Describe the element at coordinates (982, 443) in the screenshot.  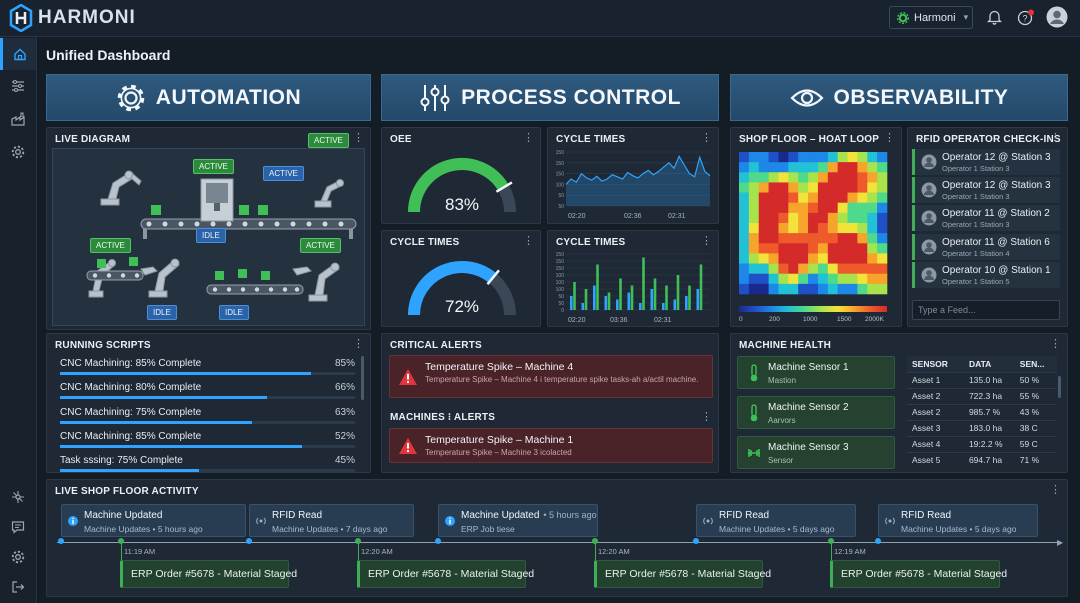
I see `table-row: Asset 4 19:2.2 % 59 C` at that location.